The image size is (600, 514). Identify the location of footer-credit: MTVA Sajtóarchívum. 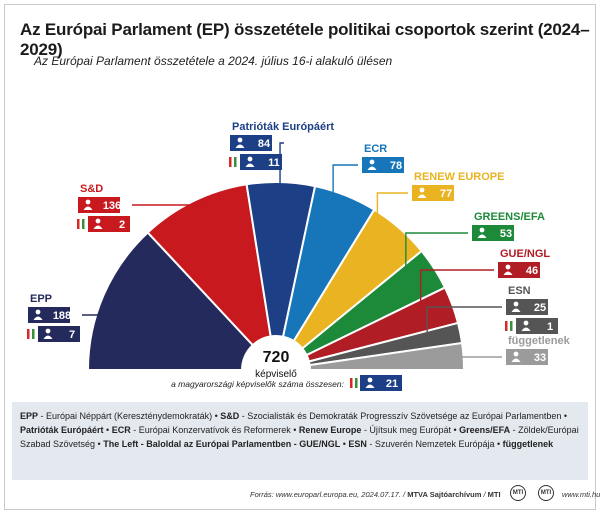
(444, 494).